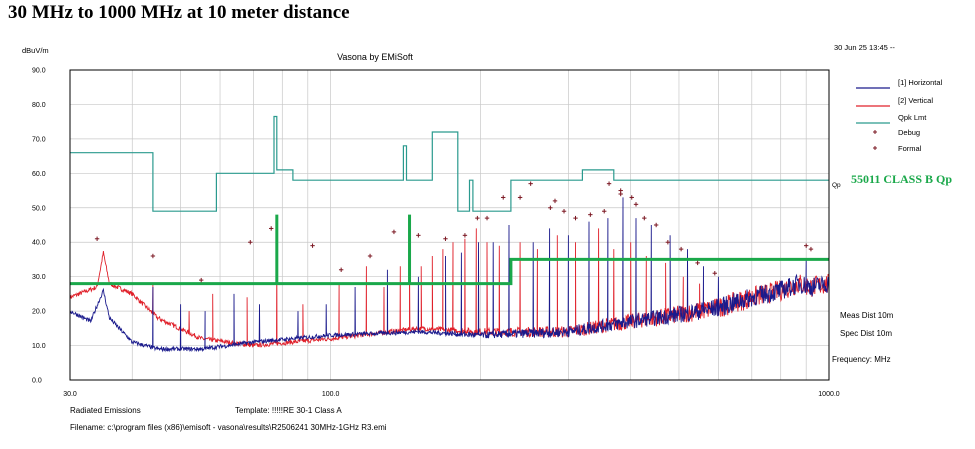 The height and width of the screenshot is (449, 975). I want to click on y-tick-label: 50.0, so click(39, 208).